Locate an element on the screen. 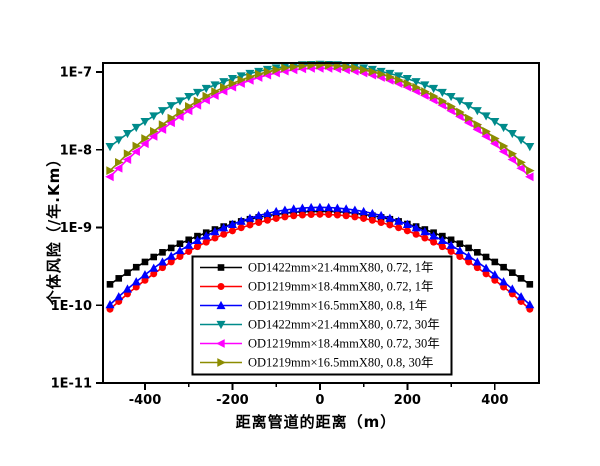 This screenshot has height=466, width=600. x-tick-label: 400 is located at coordinates (494, 400).